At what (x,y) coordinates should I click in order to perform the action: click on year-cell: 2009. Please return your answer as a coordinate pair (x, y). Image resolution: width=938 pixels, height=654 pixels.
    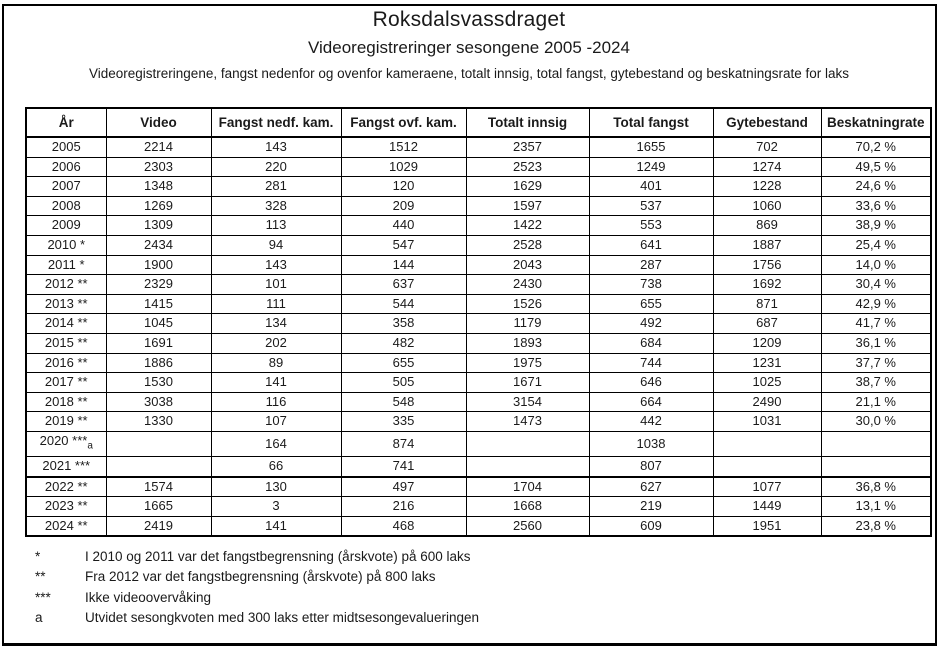
    Looking at the image, I should click on (66, 225).